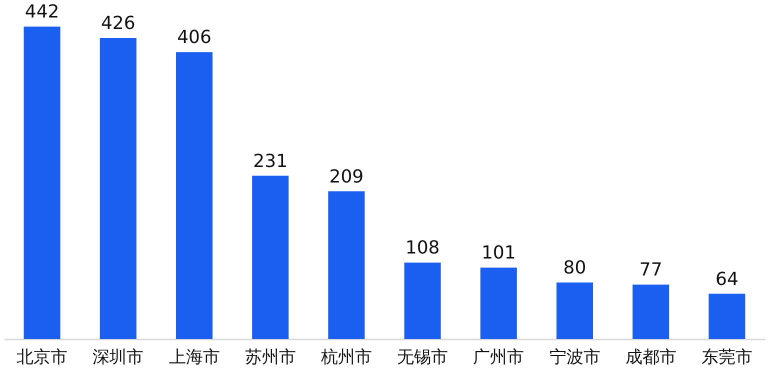  Describe the element at coordinates (270, 161) in the screenshot. I see `data-label: 231` at that location.